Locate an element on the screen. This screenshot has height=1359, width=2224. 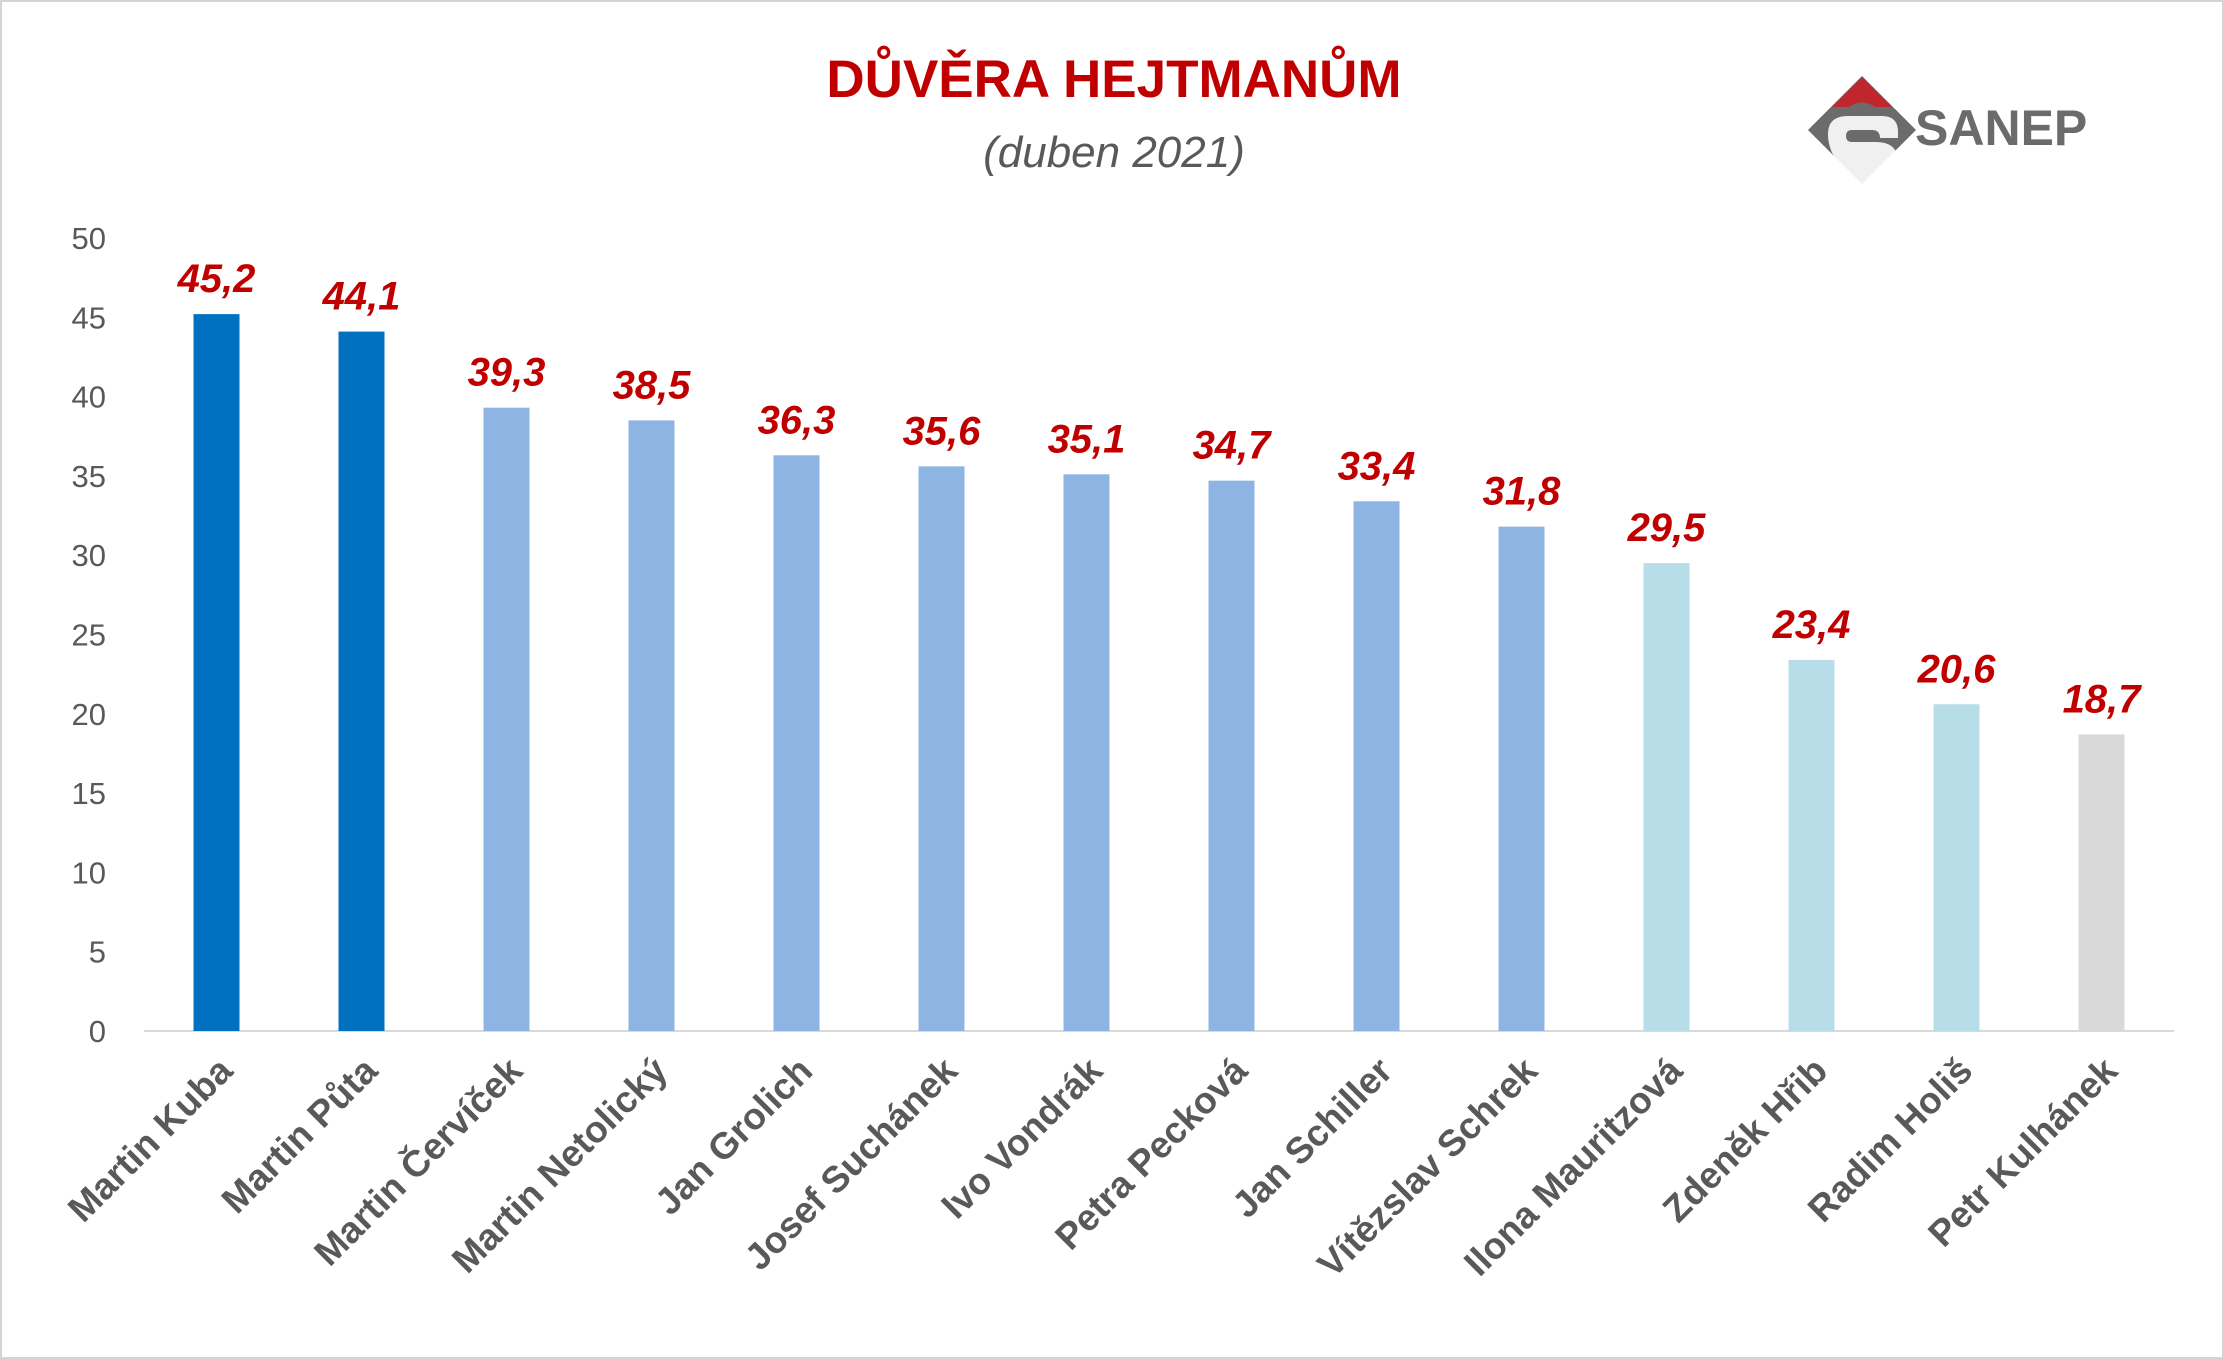
sanep-logo: SANEP is located at coordinates (1947, 130).